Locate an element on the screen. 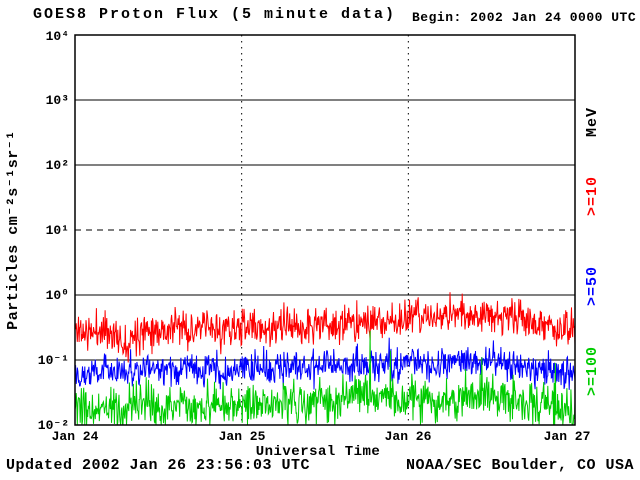  right-label-mev: MeV is located at coordinates (592, 122).